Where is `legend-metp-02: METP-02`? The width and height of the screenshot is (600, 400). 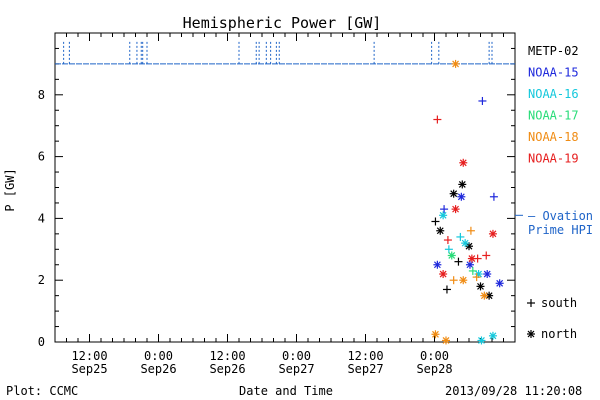
legend-metp-02: METP-02 is located at coordinates (553, 51).